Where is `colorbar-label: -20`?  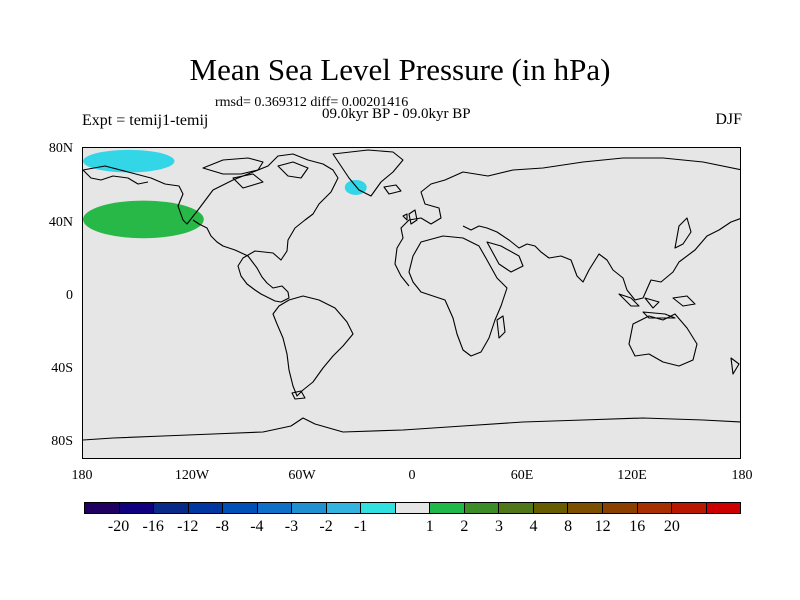 colorbar-label: -20 is located at coordinates (118, 526).